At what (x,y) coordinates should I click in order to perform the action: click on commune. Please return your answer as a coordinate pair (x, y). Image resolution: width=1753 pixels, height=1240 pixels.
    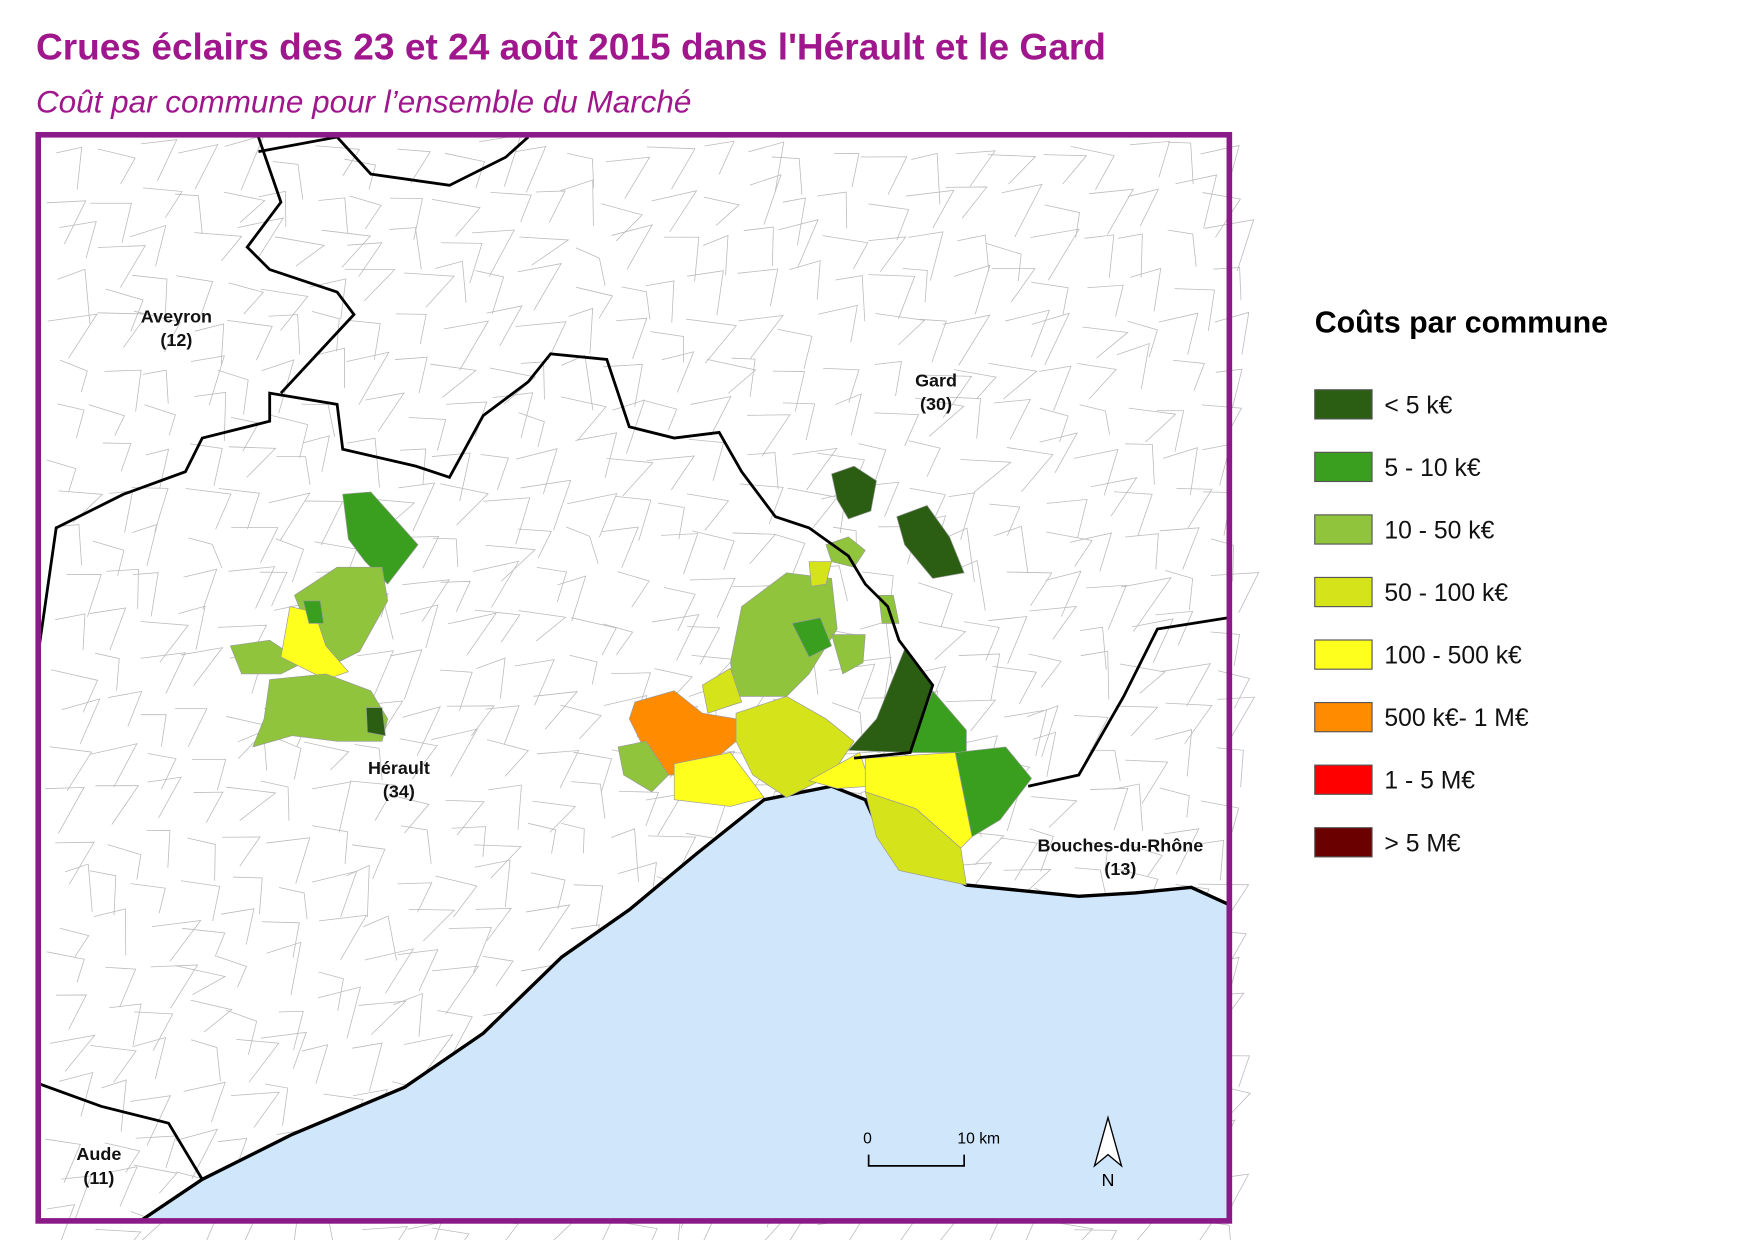
    Looking at the image, I should click on (845, 552).